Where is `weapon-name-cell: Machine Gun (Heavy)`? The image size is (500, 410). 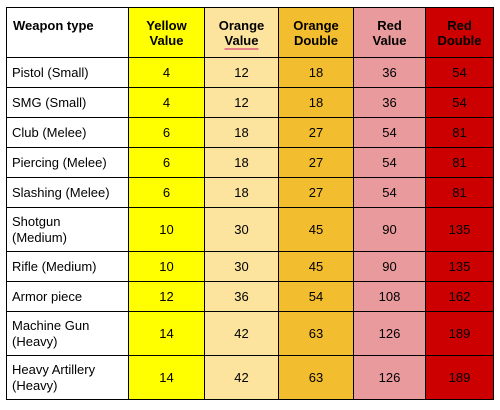 weapon-name-cell: Machine Gun (Heavy) is located at coordinates (67, 333).